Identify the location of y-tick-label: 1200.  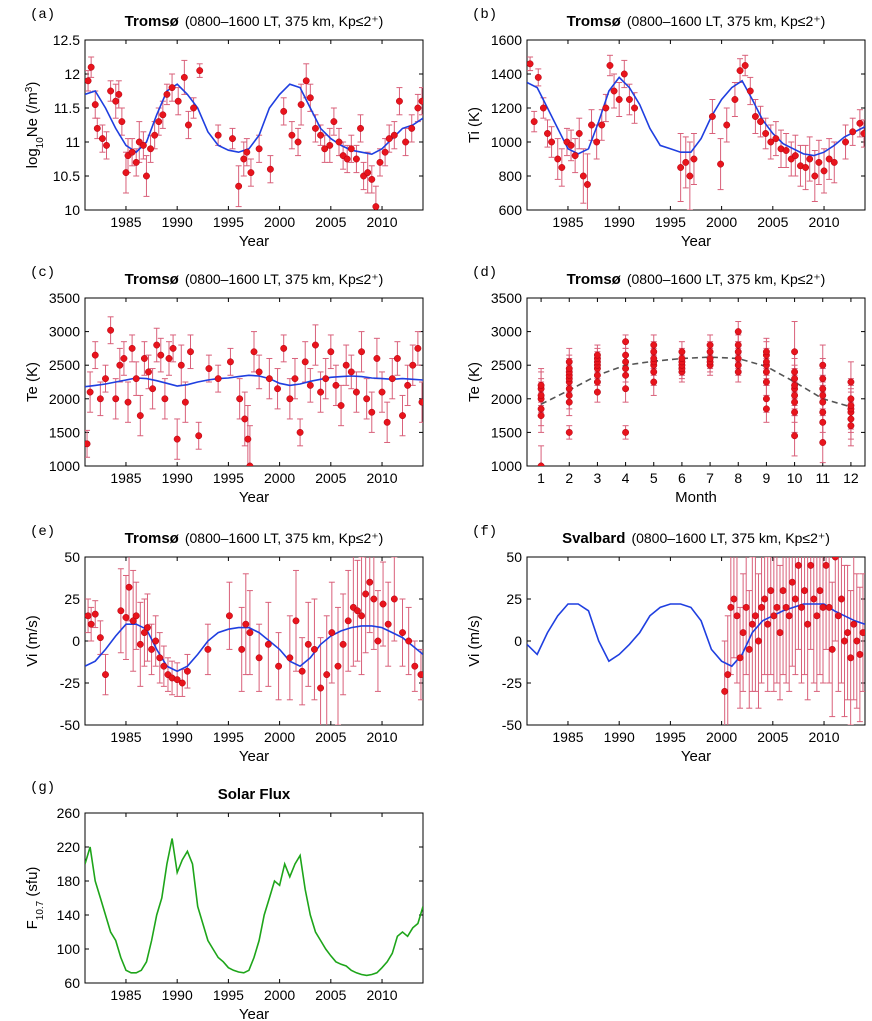
(506, 108).